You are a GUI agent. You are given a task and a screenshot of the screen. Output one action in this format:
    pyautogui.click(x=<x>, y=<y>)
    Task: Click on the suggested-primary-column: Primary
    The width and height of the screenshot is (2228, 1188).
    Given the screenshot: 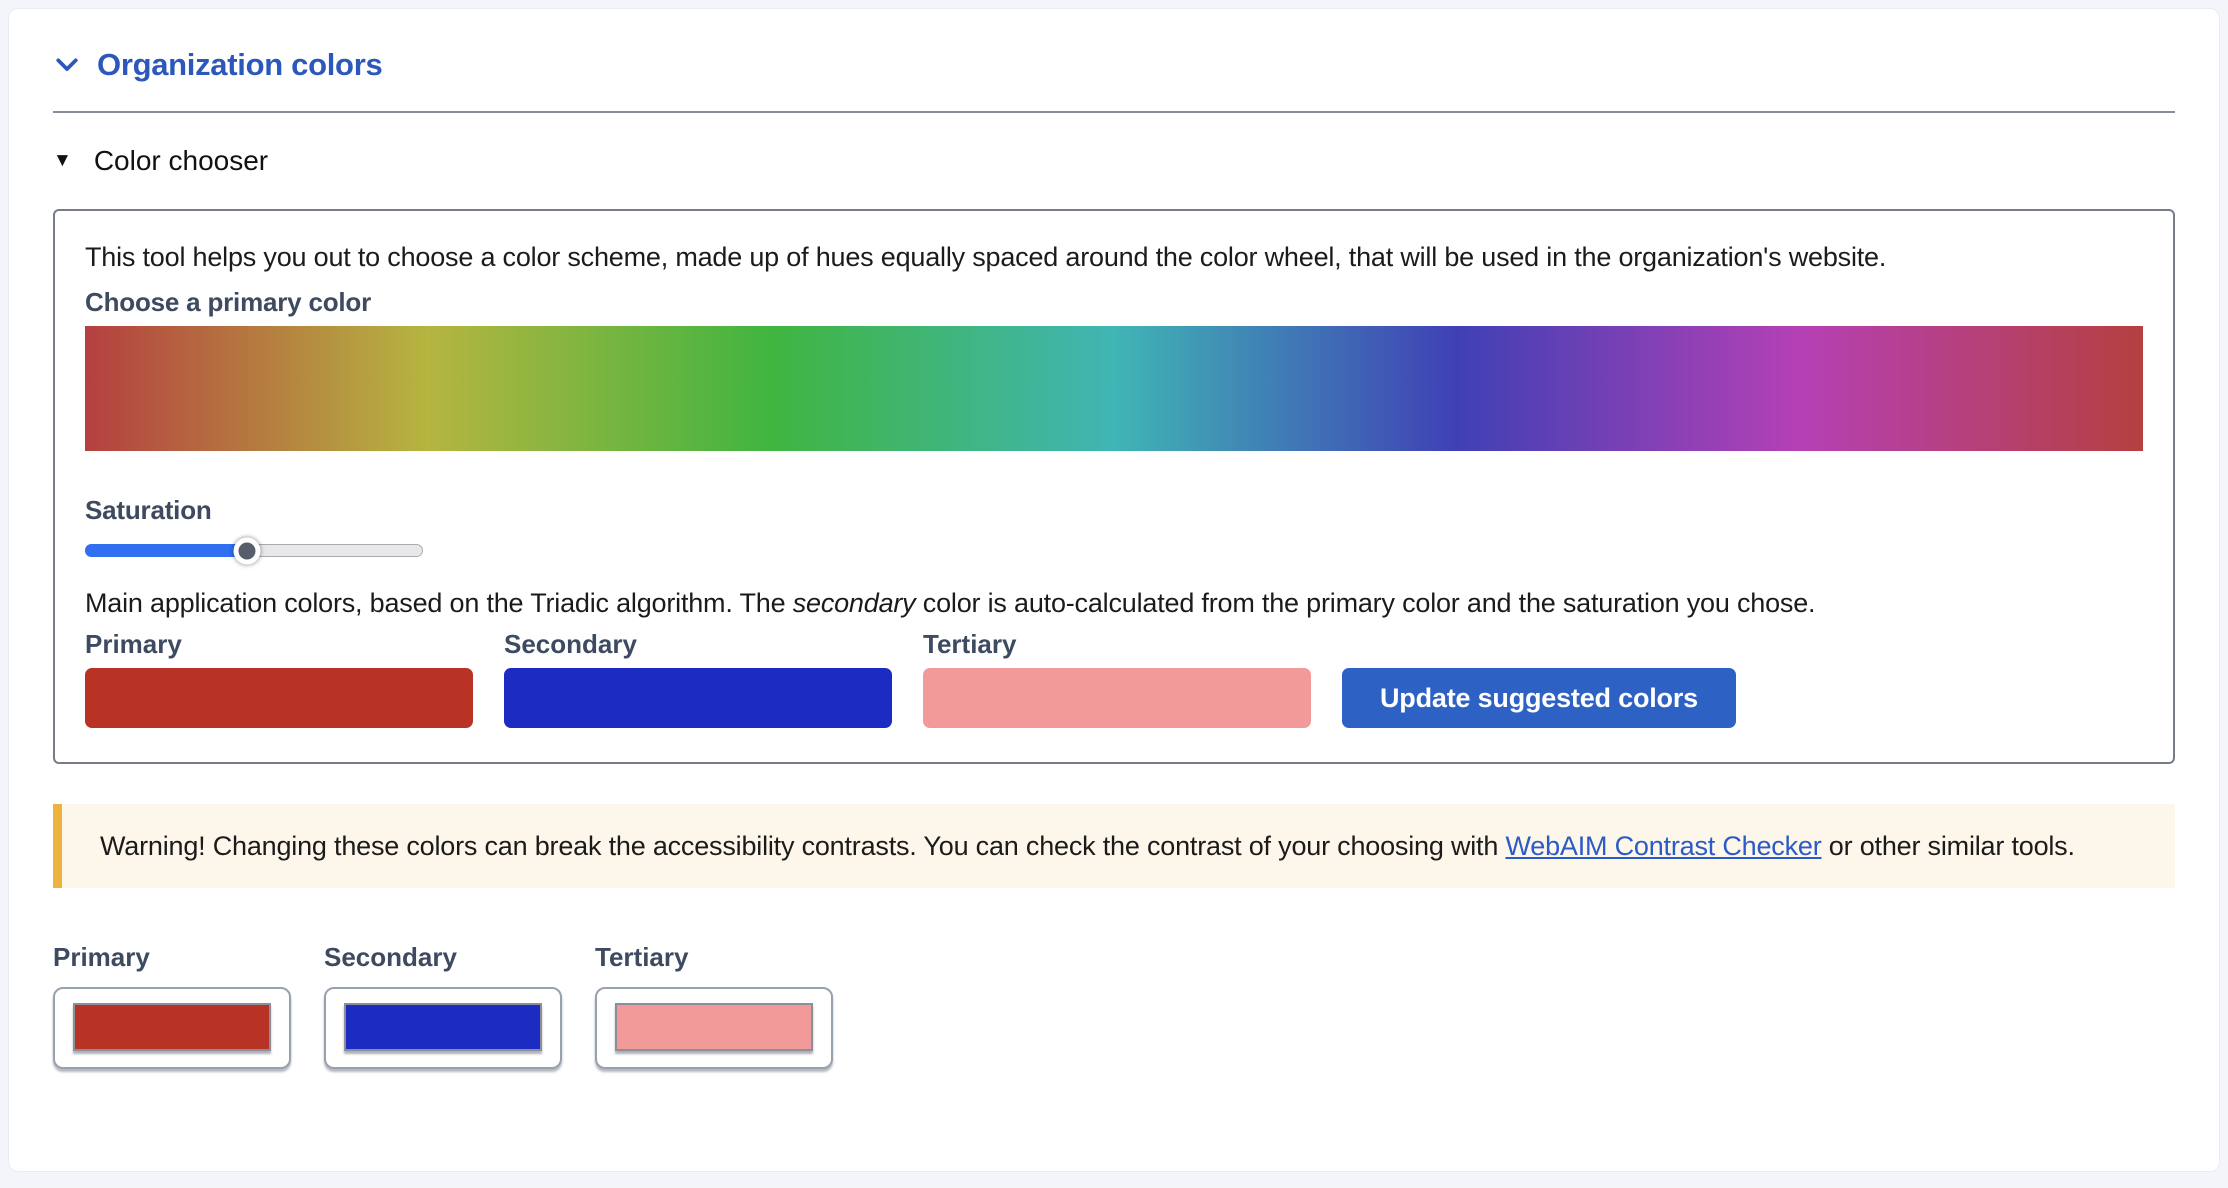 What is the action you would take?
    pyautogui.click(x=279, y=678)
    